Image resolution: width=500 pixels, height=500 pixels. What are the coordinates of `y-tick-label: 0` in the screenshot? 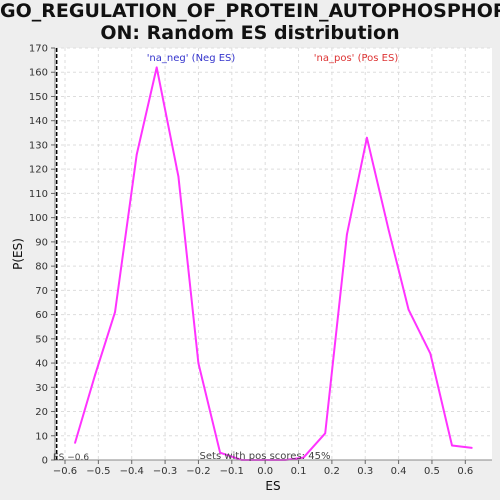 It's located at (45, 461).